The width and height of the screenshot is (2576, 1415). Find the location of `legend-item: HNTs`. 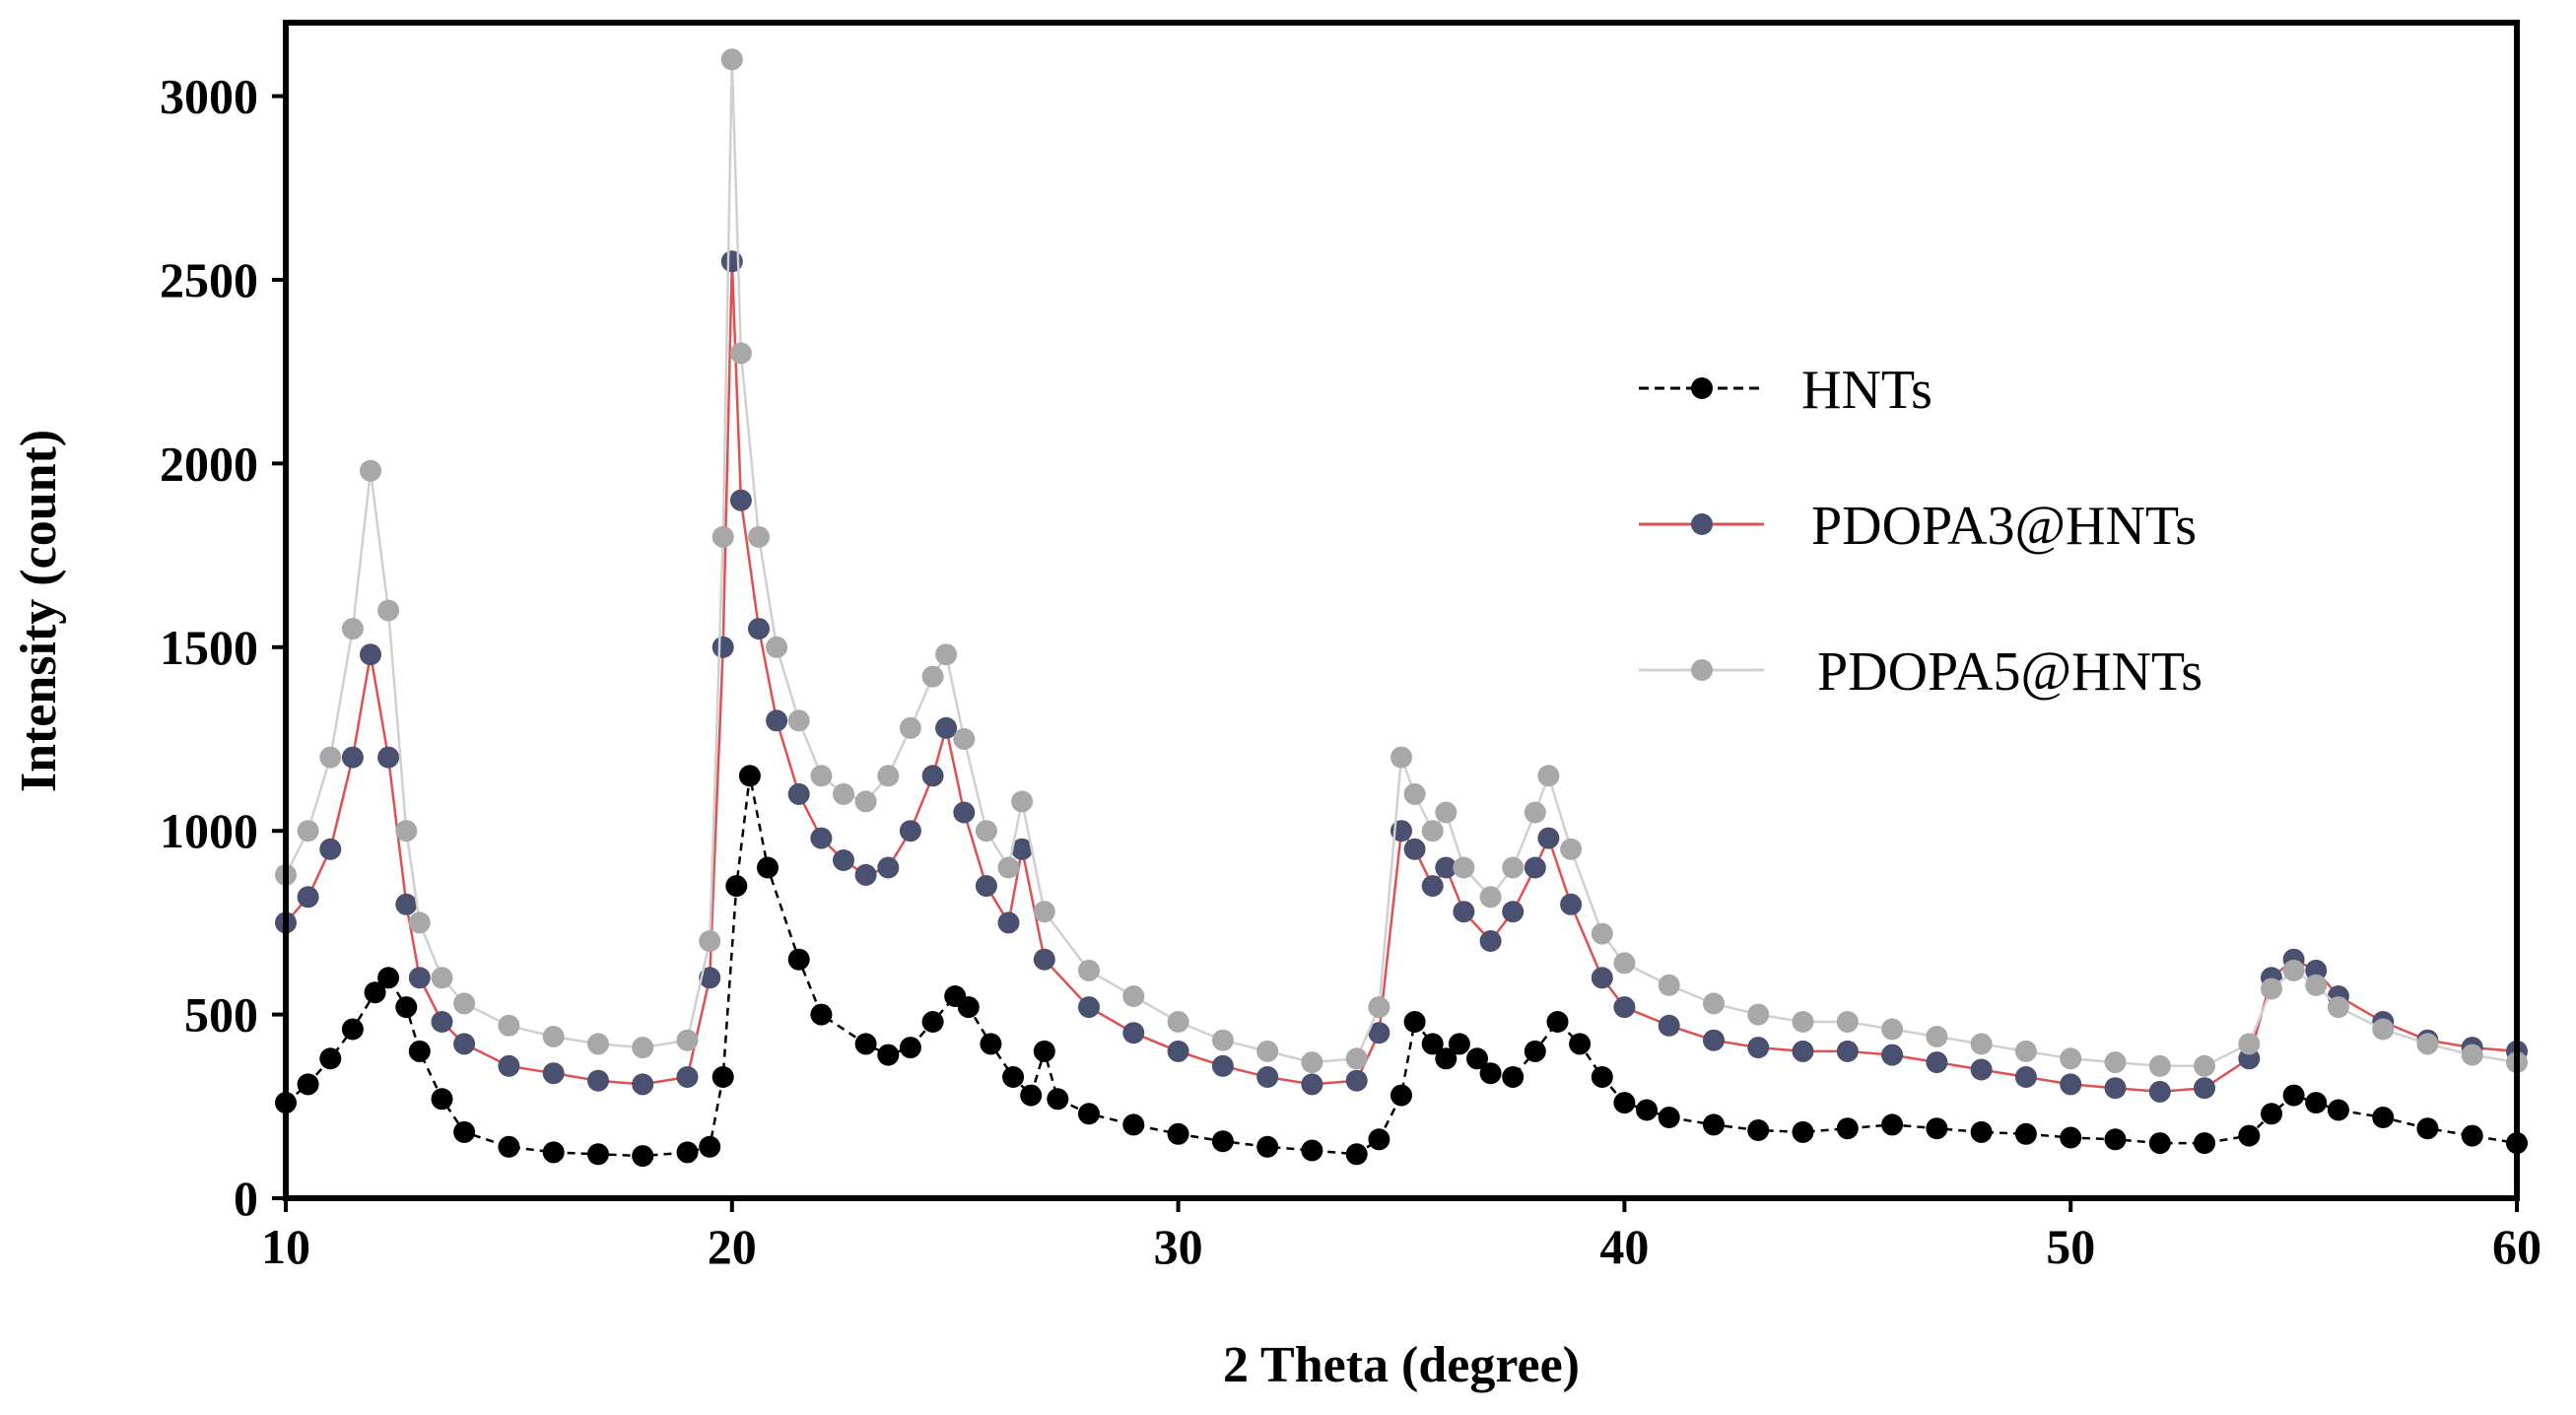

legend-item: HNTs is located at coordinates (1785, 391).